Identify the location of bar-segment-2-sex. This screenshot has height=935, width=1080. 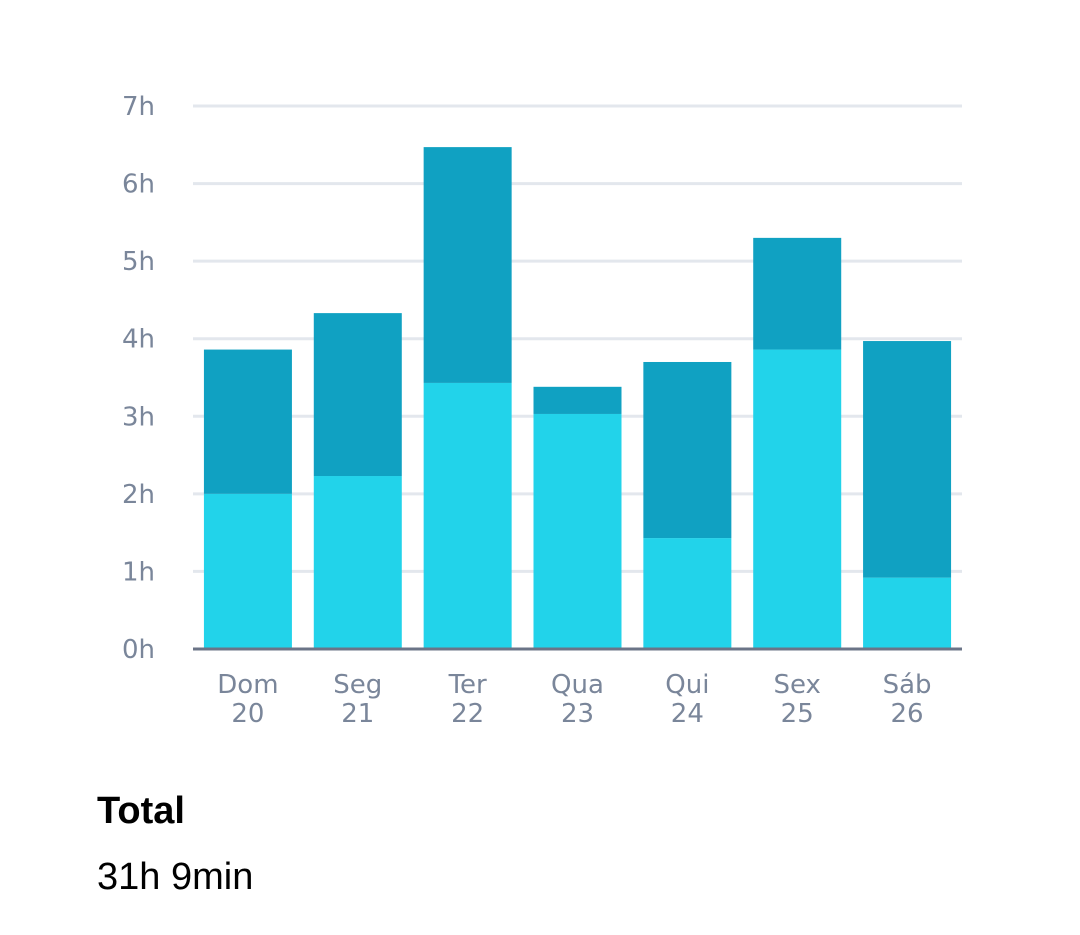
(797, 293).